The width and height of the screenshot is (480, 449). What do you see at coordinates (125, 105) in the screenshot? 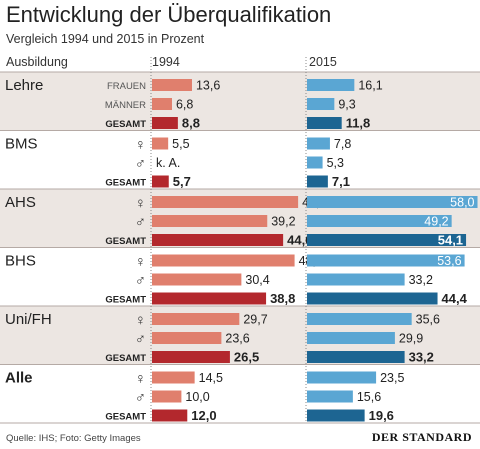
I see `row-label: MÄNNER` at bounding box center [125, 105].